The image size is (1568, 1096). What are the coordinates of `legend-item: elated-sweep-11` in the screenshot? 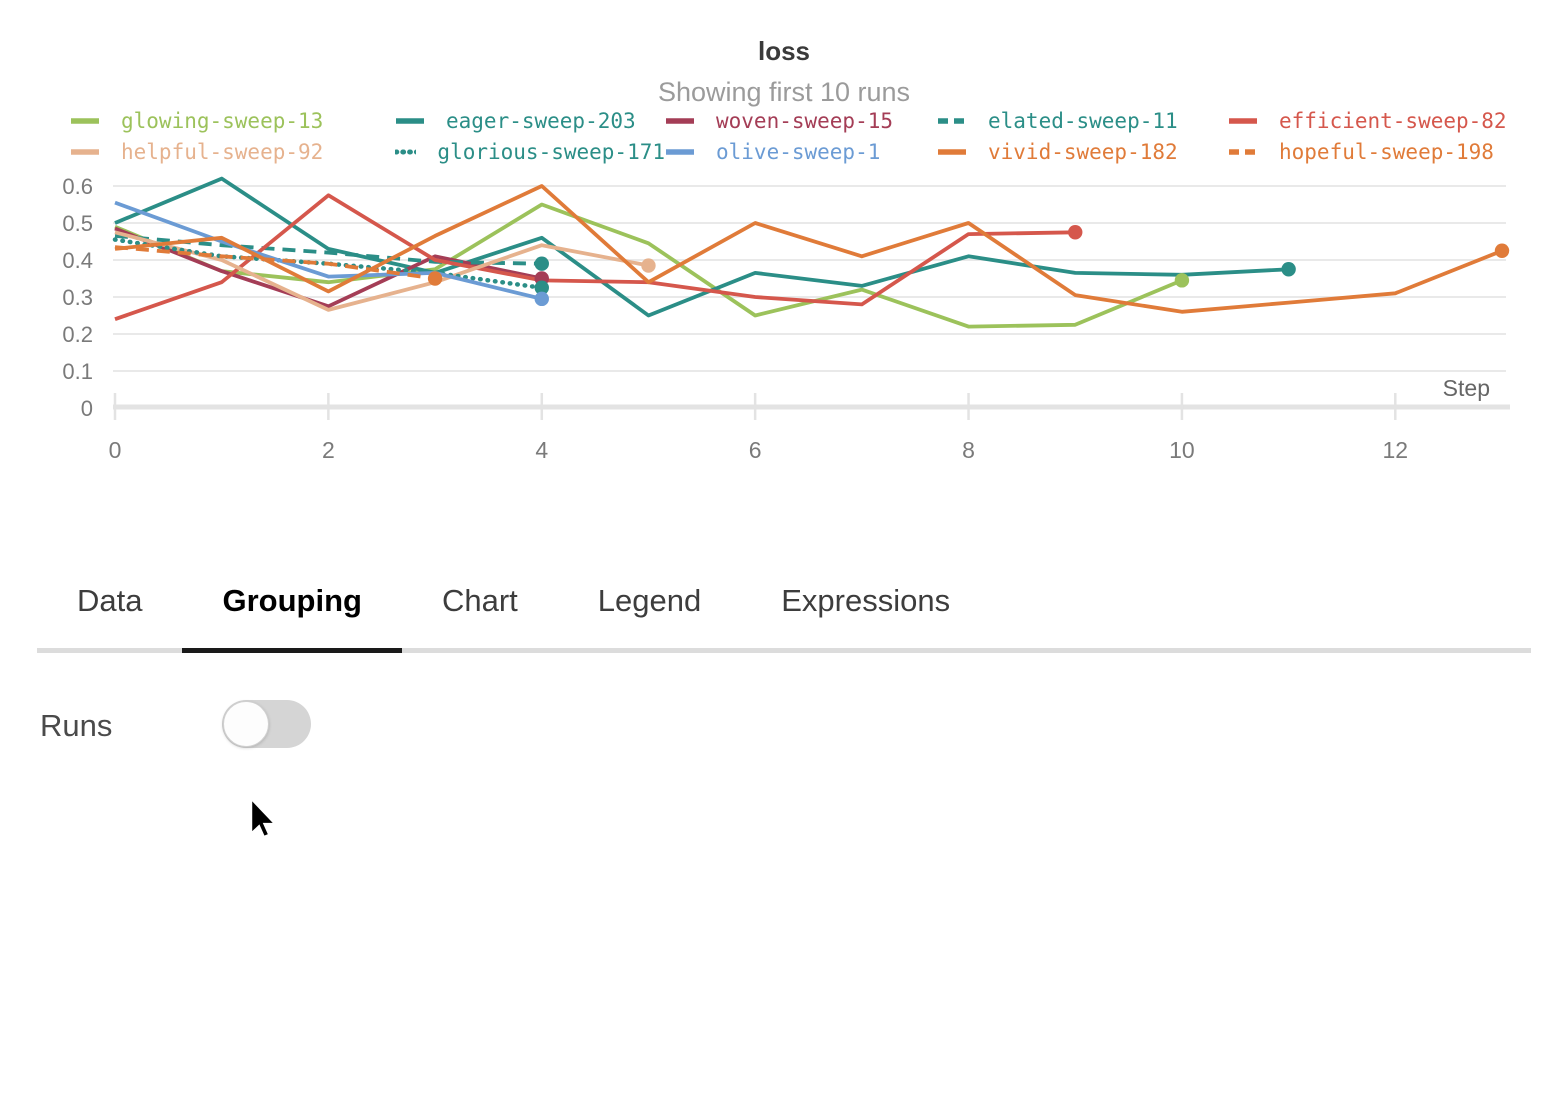 It's located at (1082, 121).